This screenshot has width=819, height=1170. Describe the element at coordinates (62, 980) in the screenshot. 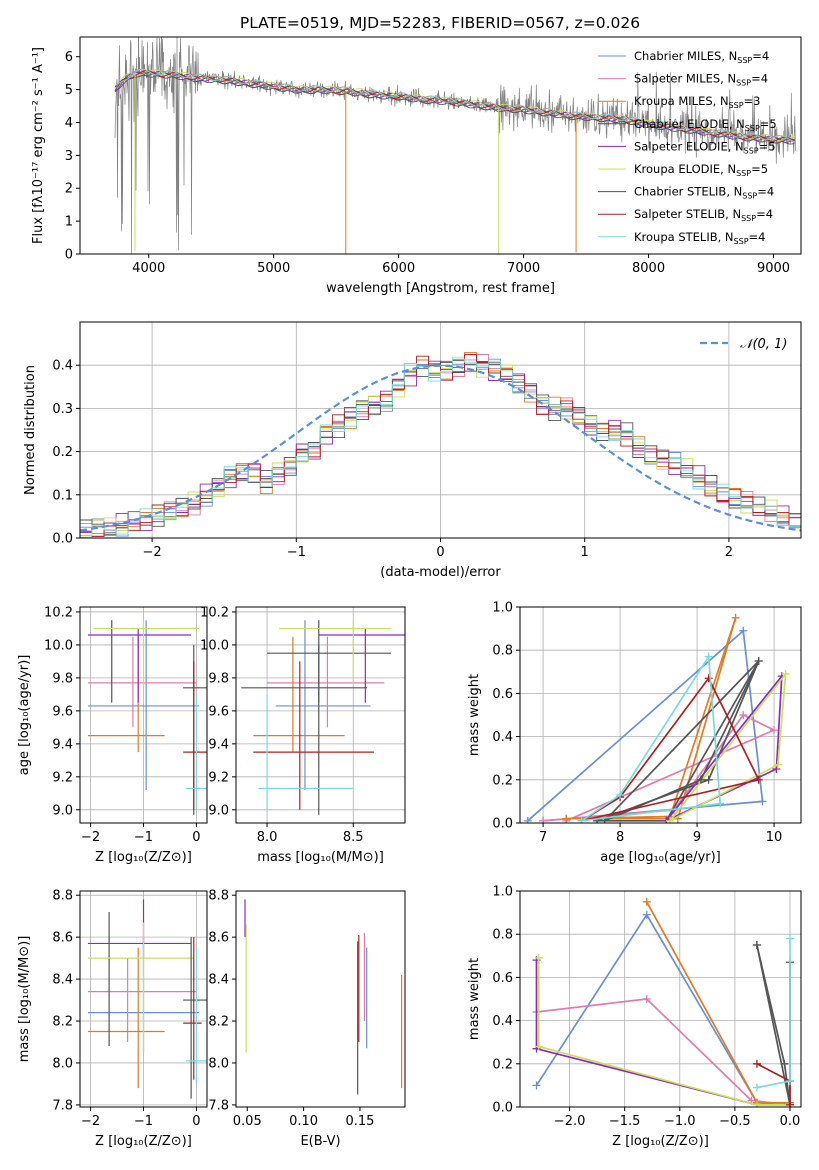

I see `y-tick-label: 8.4` at that location.